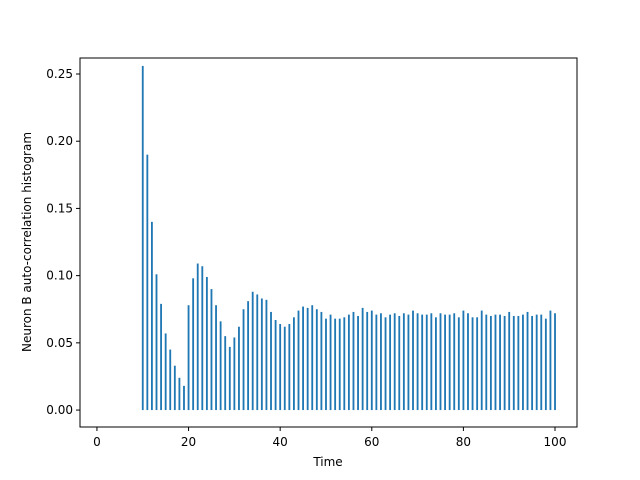 The width and height of the screenshot is (640, 480). Describe the element at coordinates (371, 442) in the screenshot. I see `x-tick-label: 60` at that location.